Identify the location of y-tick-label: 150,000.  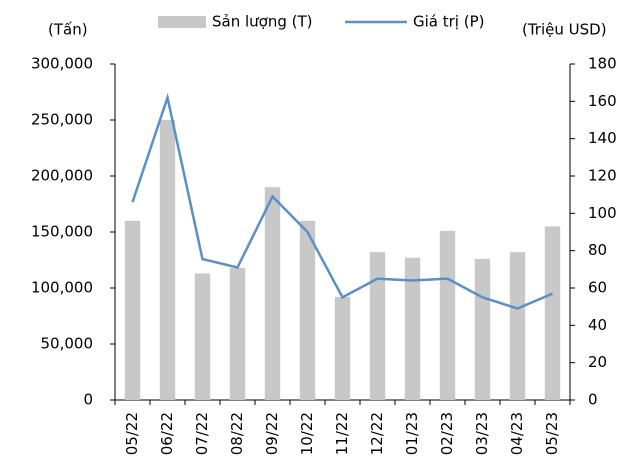
(62, 232).